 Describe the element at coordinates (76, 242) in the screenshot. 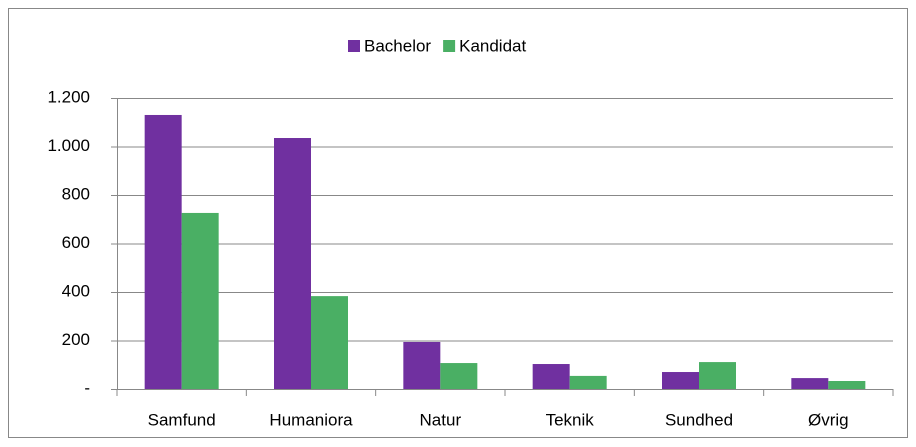

I see `y-tick-label: 600` at that location.